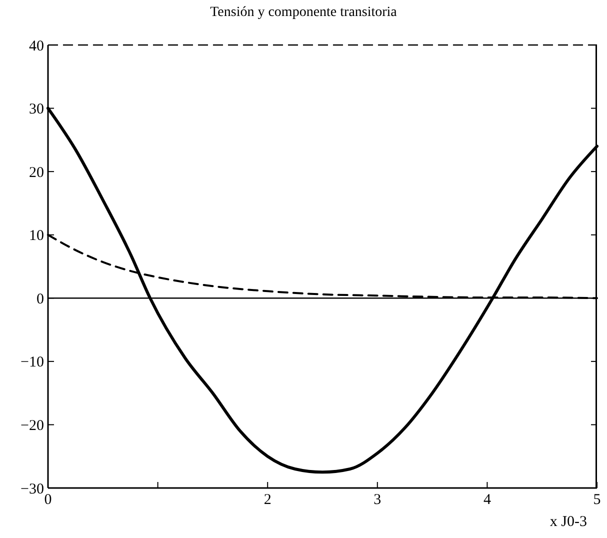 This screenshot has width=607, height=538. What do you see at coordinates (36, 110) in the screenshot?
I see `y-tick-label: 30` at bounding box center [36, 110].